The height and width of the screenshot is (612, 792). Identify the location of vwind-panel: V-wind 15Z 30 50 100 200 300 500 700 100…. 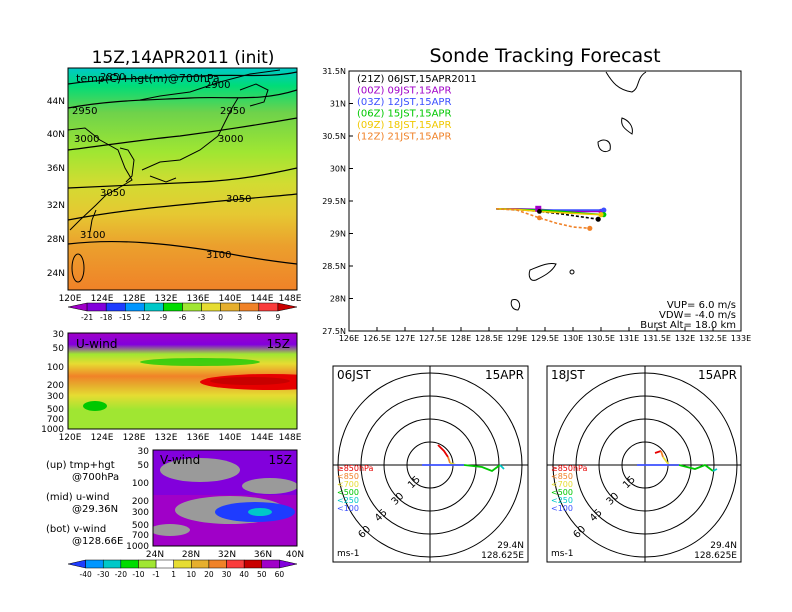
(215, 503).